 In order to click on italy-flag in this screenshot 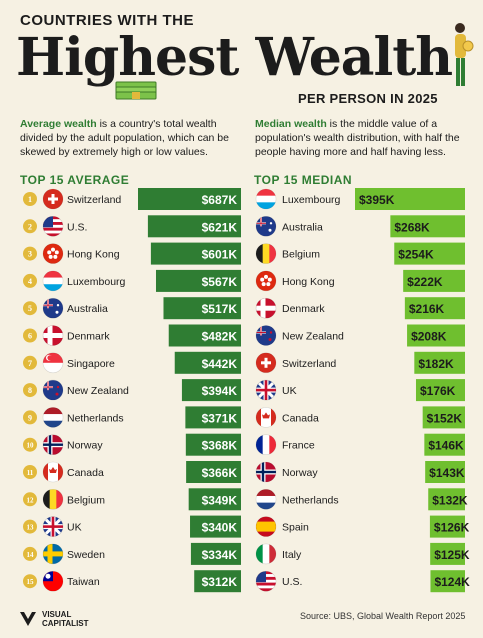, I will do `click(266, 554)`.